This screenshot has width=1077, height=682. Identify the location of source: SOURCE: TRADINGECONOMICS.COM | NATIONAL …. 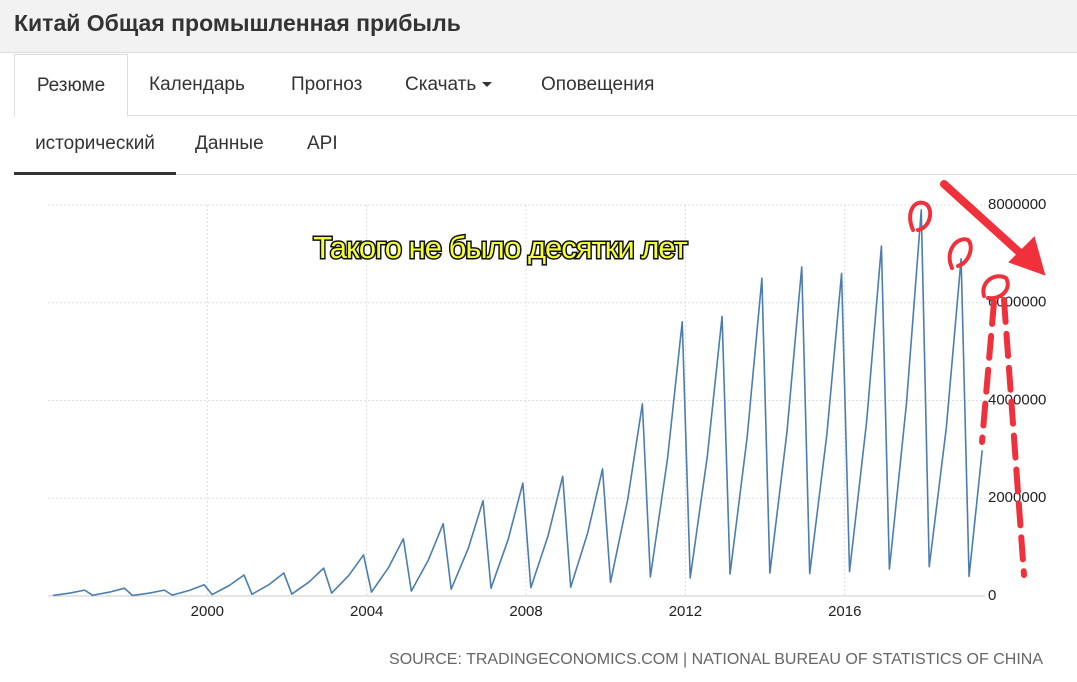
(716, 659).